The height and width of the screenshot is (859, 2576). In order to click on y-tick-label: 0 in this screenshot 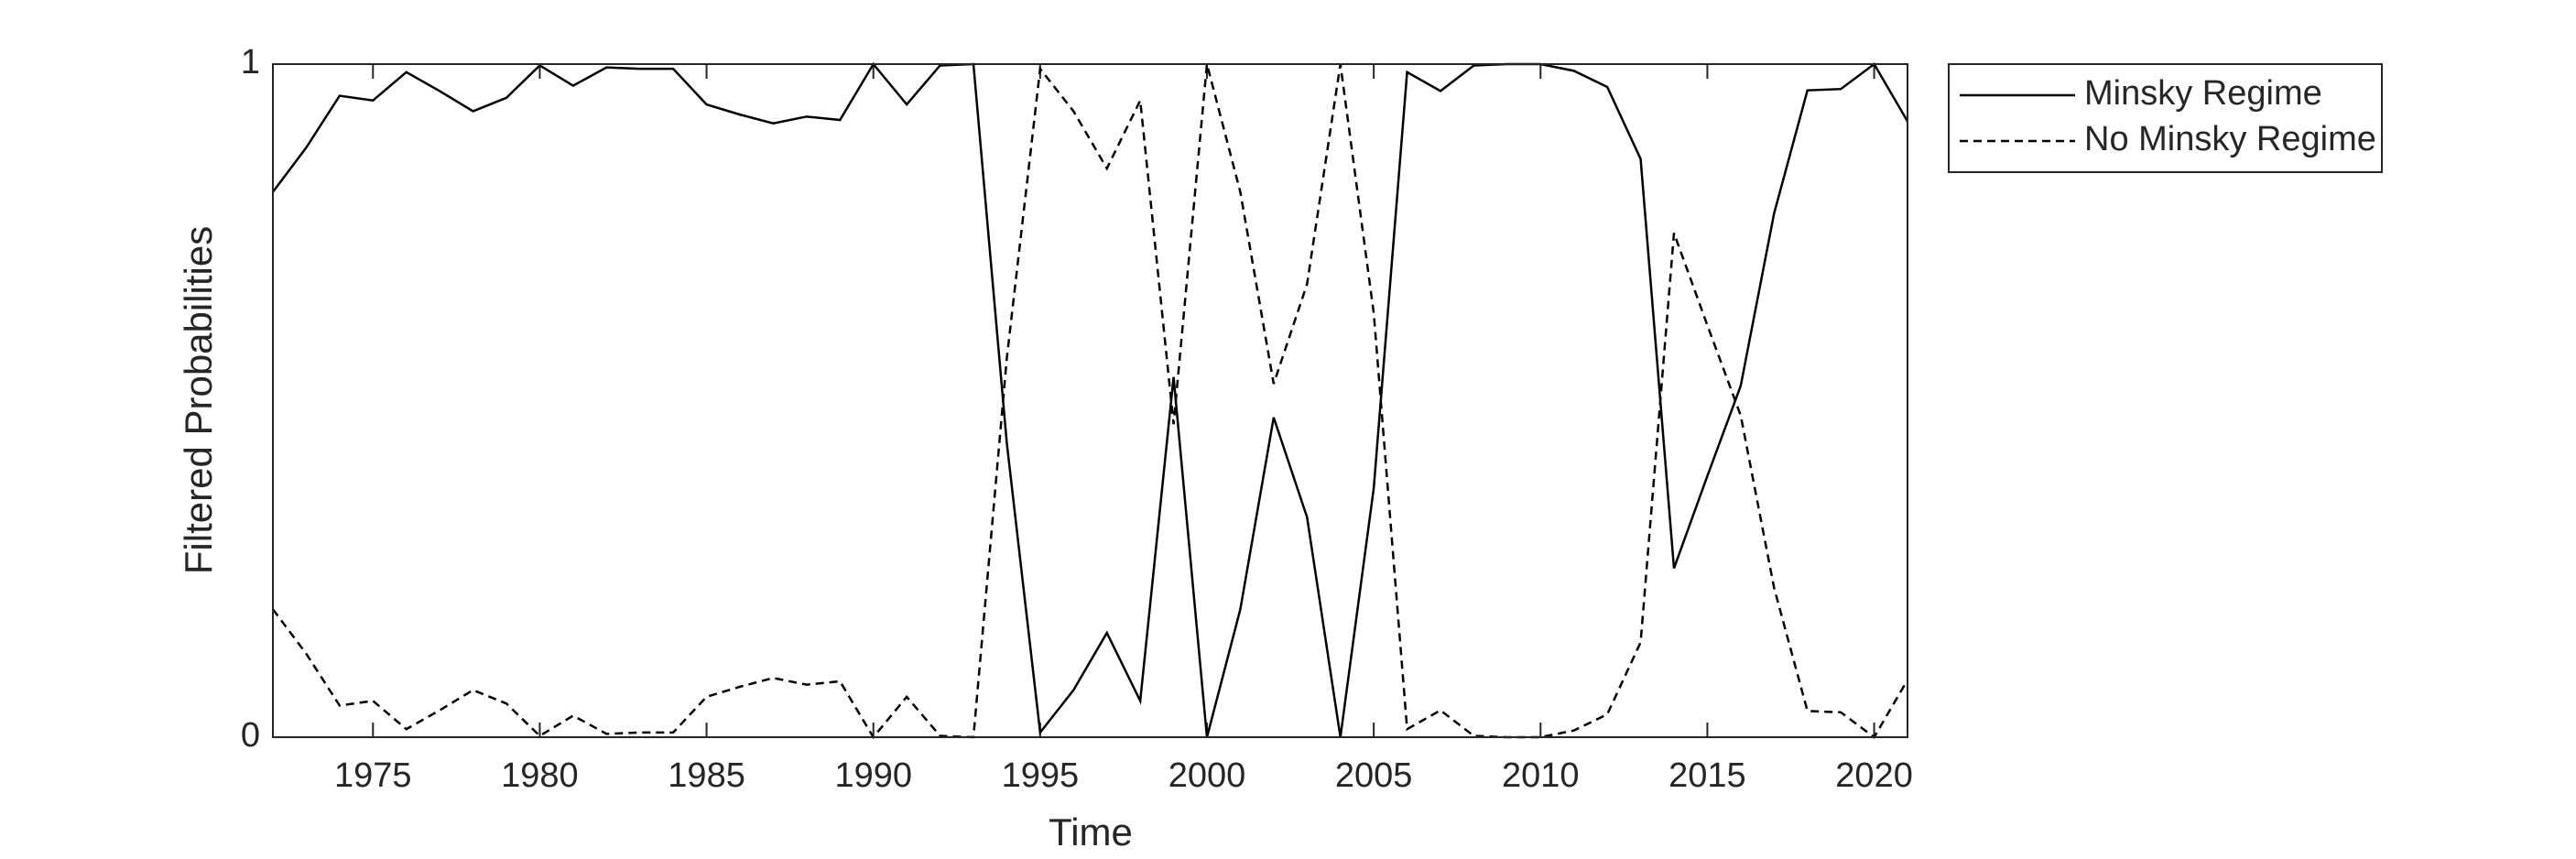, I will do `click(250, 736)`.